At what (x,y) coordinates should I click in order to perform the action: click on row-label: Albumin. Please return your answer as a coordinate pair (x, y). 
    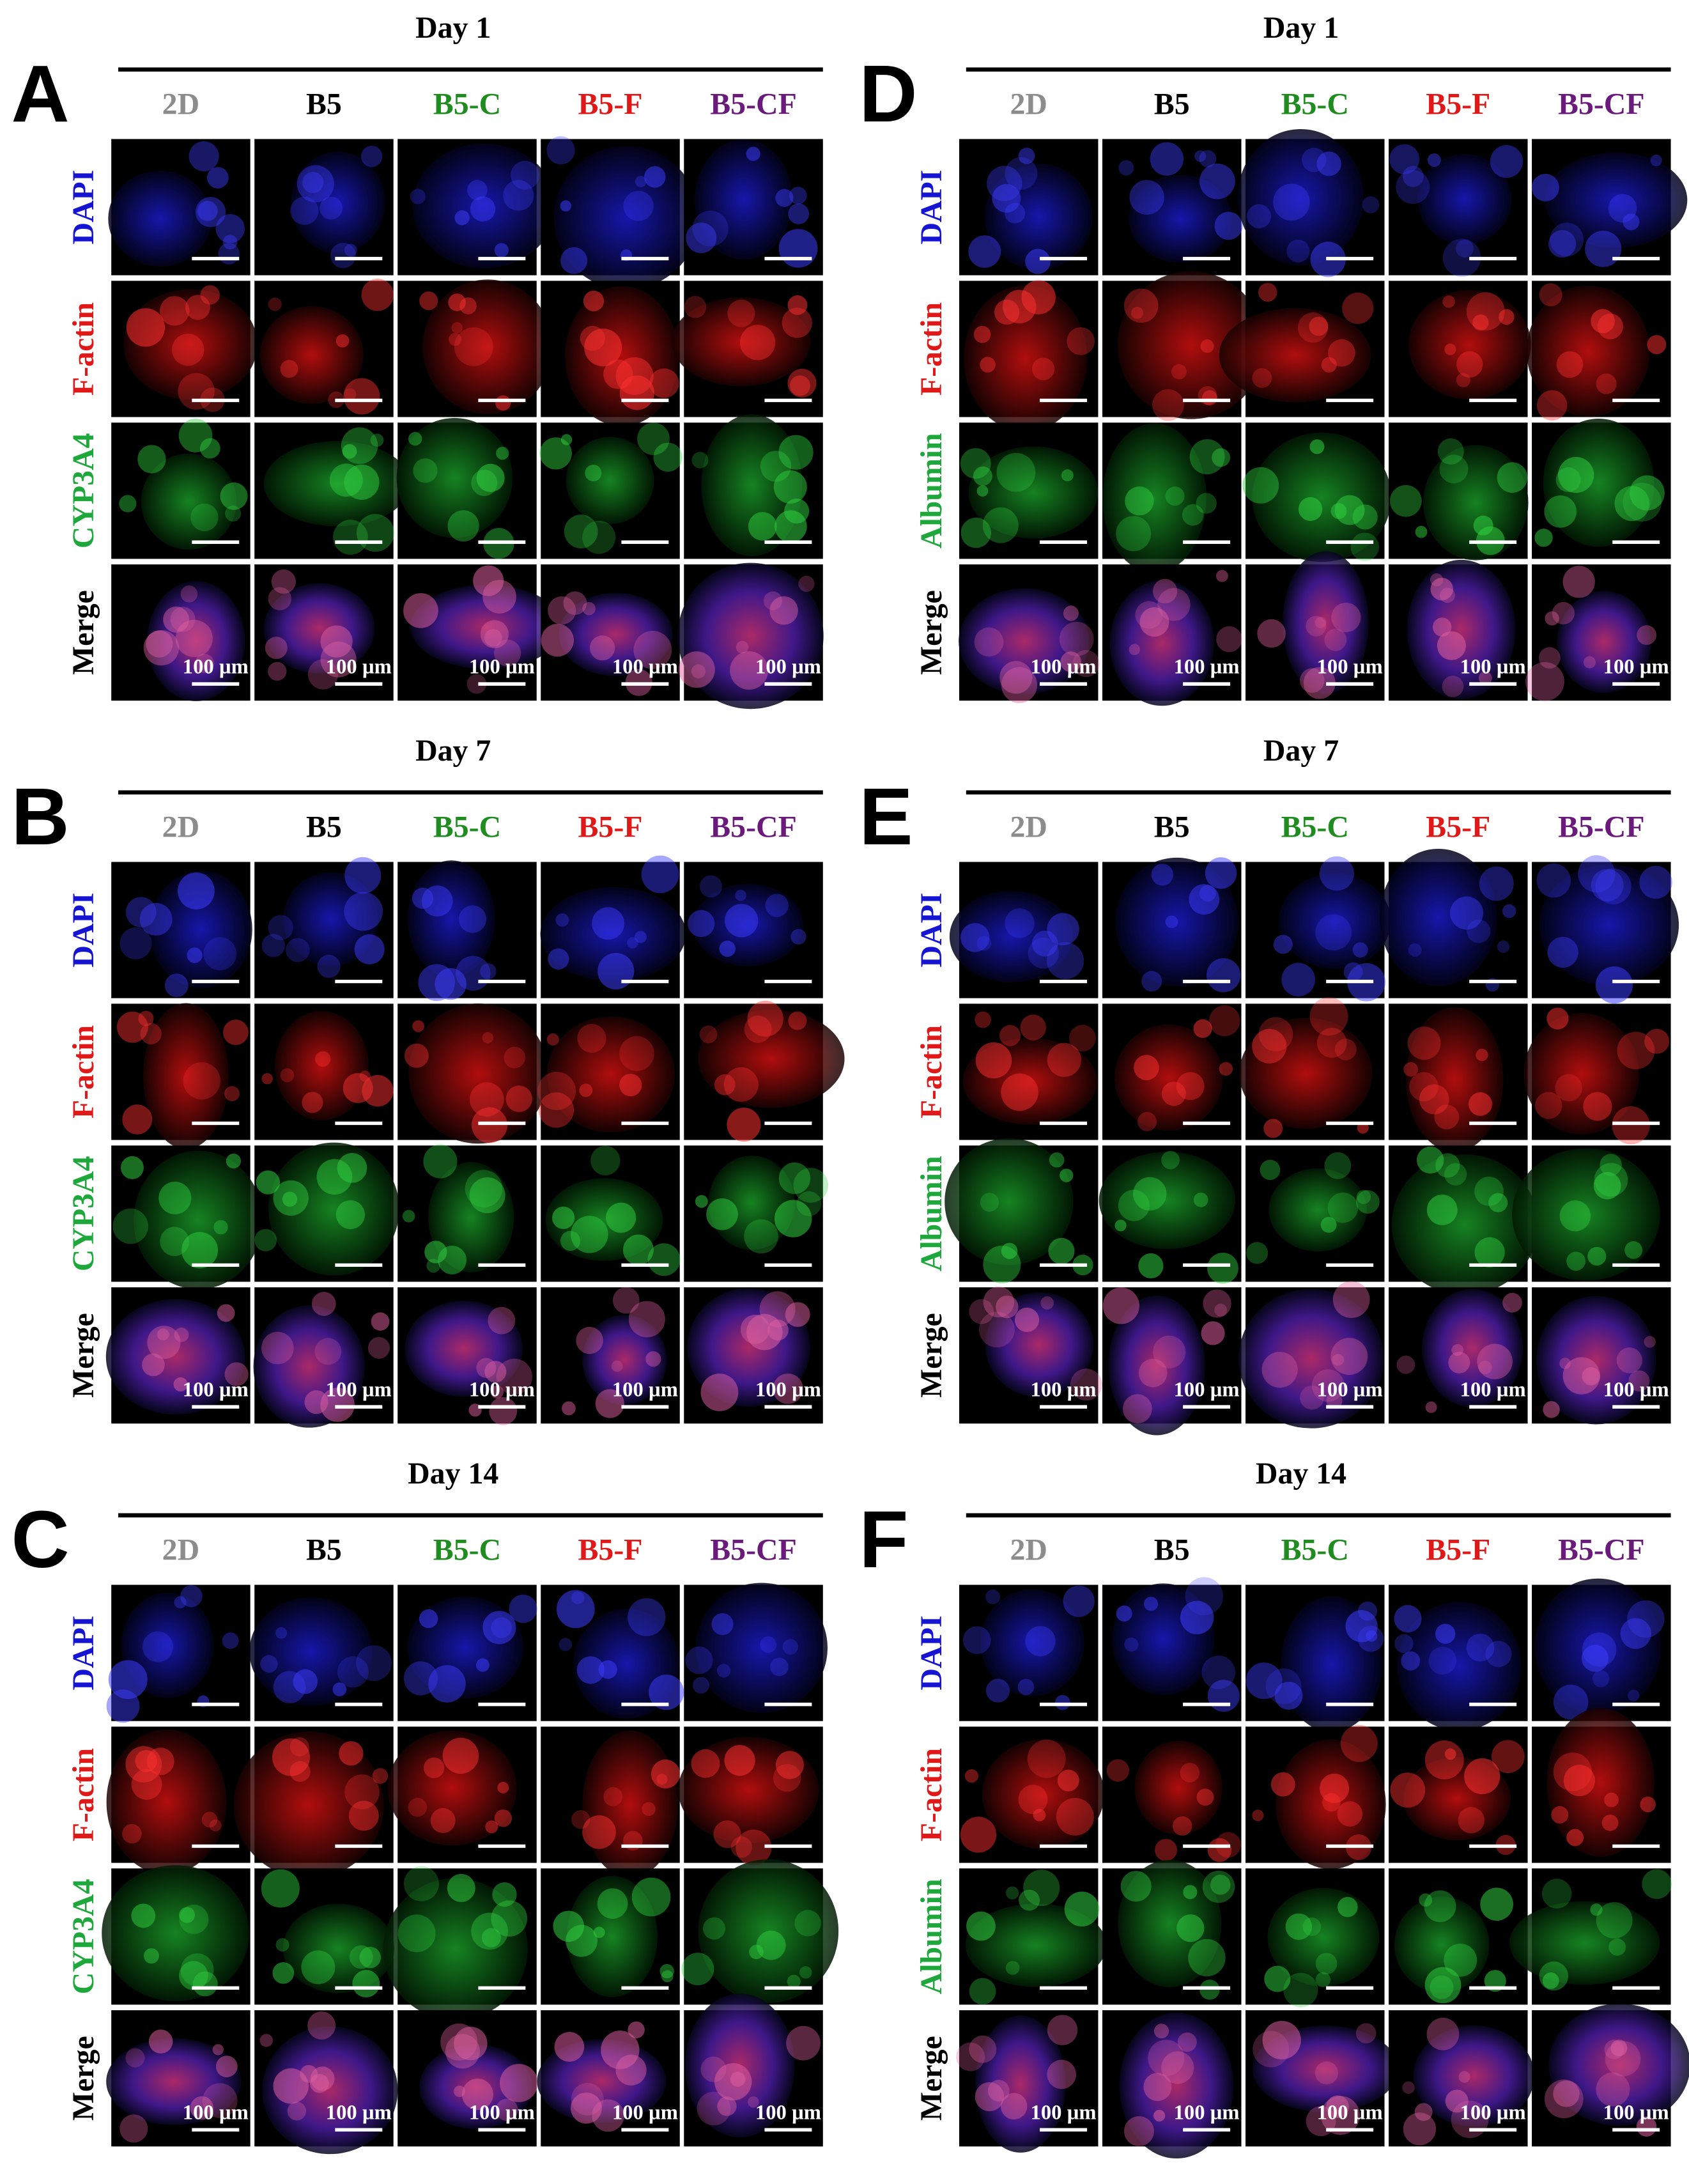
    Looking at the image, I should click on (931, 1936).